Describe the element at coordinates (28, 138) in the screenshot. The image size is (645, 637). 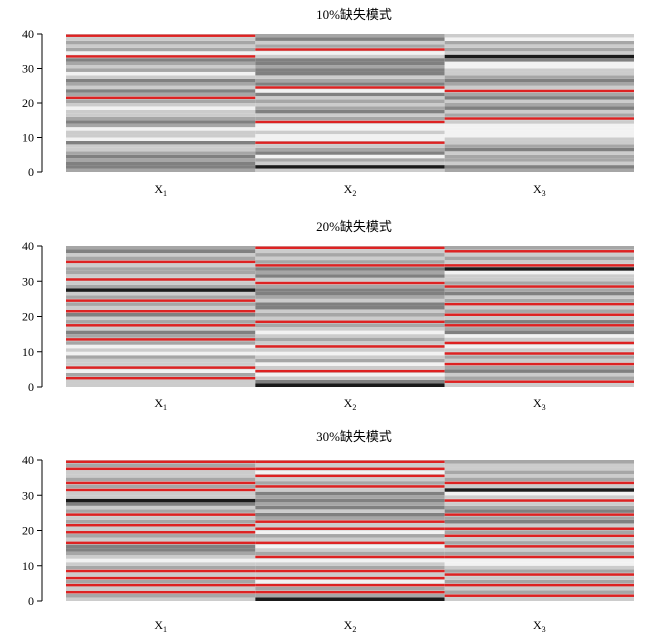
I see `y-tick-label: 10` at that location.